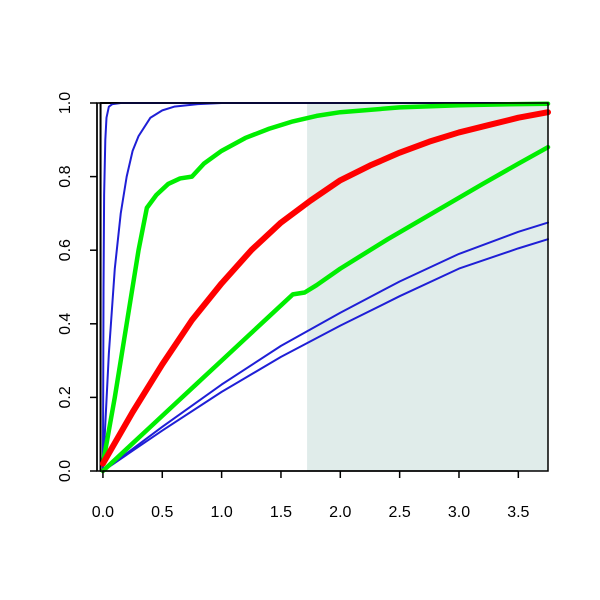 This screenshot has width=600, height=600. Describe the element at coordinates (65, 176) in the screenshot. I see `y-tick-label: 0.8` at that location.